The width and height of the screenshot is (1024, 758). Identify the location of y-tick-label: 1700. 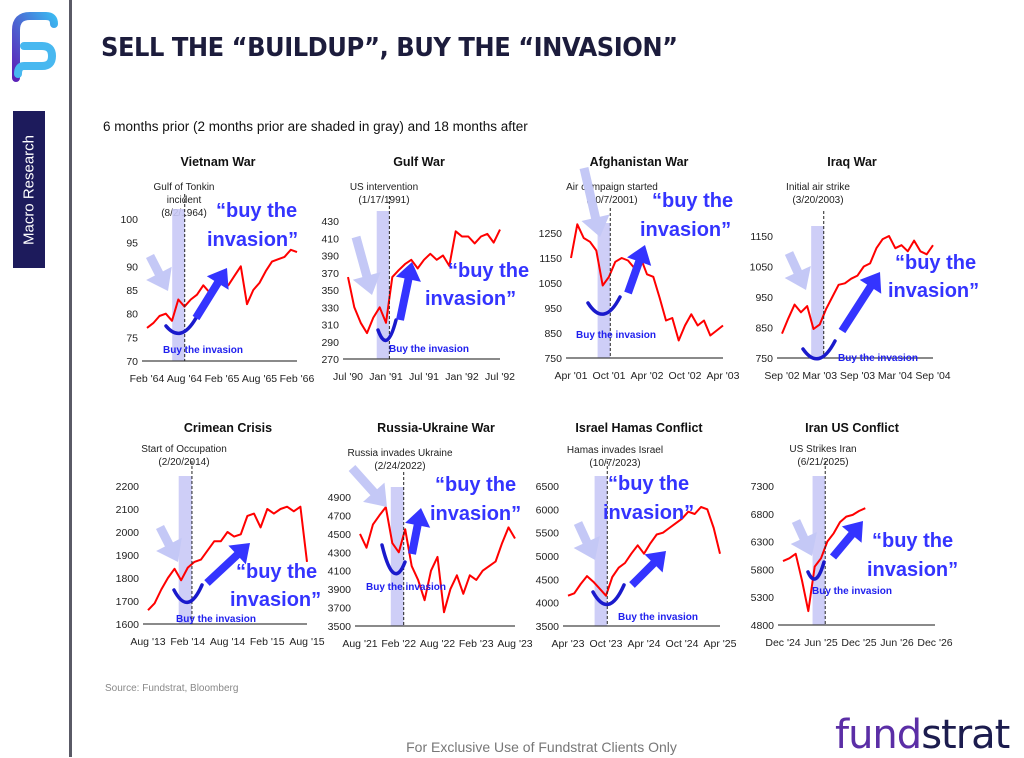
(128, 602).